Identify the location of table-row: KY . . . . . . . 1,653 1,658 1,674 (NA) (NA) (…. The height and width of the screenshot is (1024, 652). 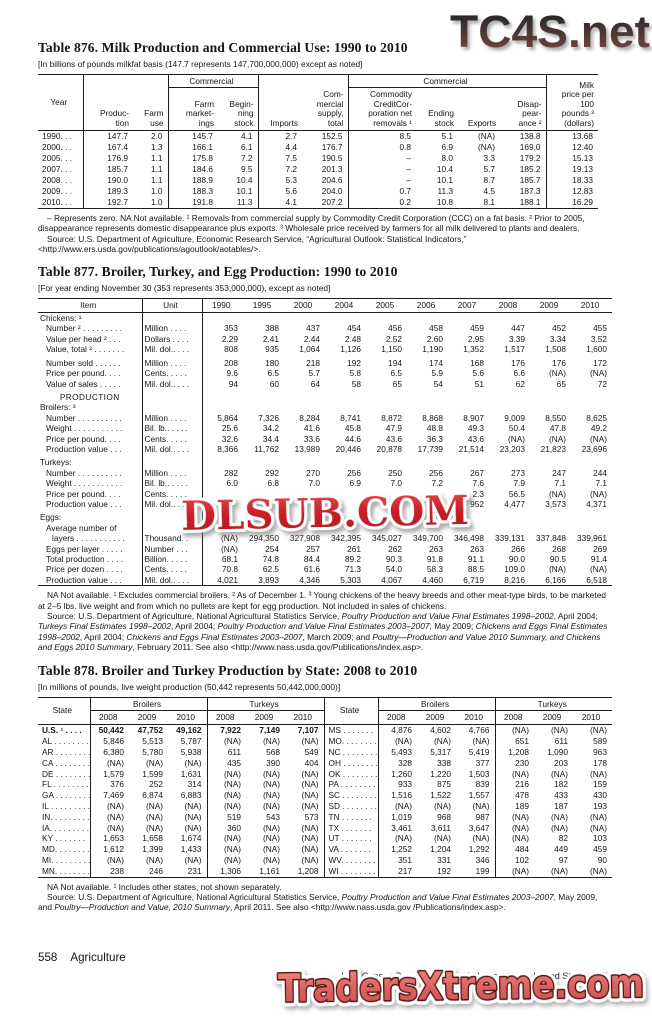
(325, 839).